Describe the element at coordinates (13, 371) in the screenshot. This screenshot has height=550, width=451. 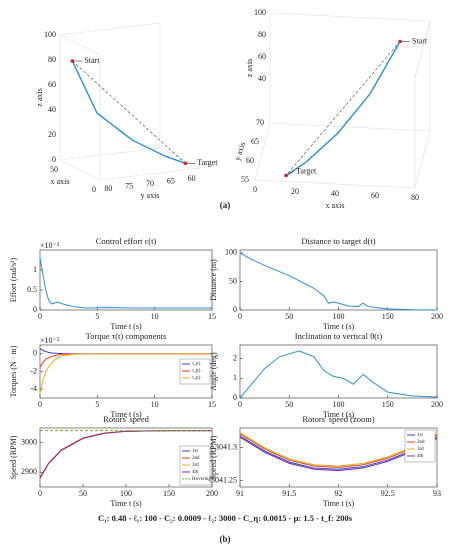
I see `y-axis-label: Torques (N · m)` at that location.